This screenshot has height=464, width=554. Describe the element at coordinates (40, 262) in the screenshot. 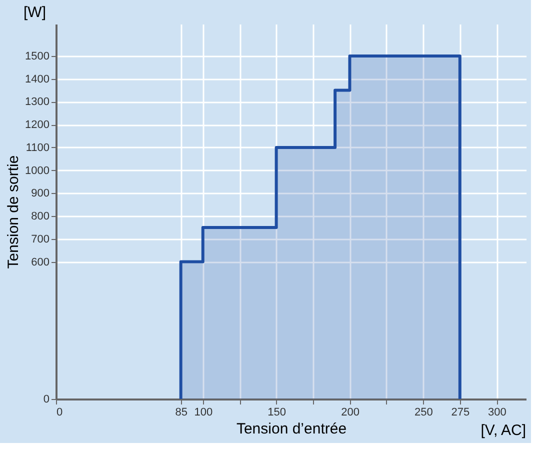

I see `y-tick-label: 600` at that location.